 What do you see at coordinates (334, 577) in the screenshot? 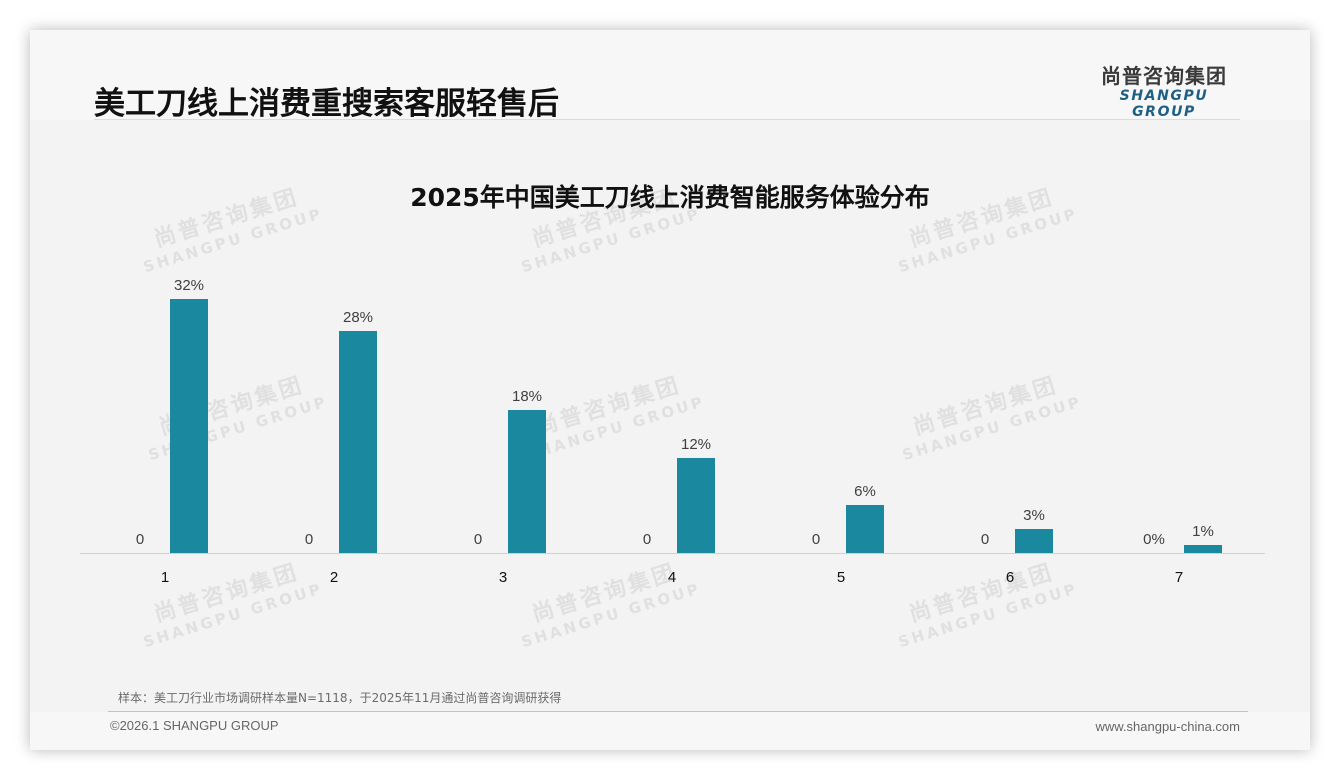
I see `x-axis-tick-label: 2` at bounding box center [334, 577].